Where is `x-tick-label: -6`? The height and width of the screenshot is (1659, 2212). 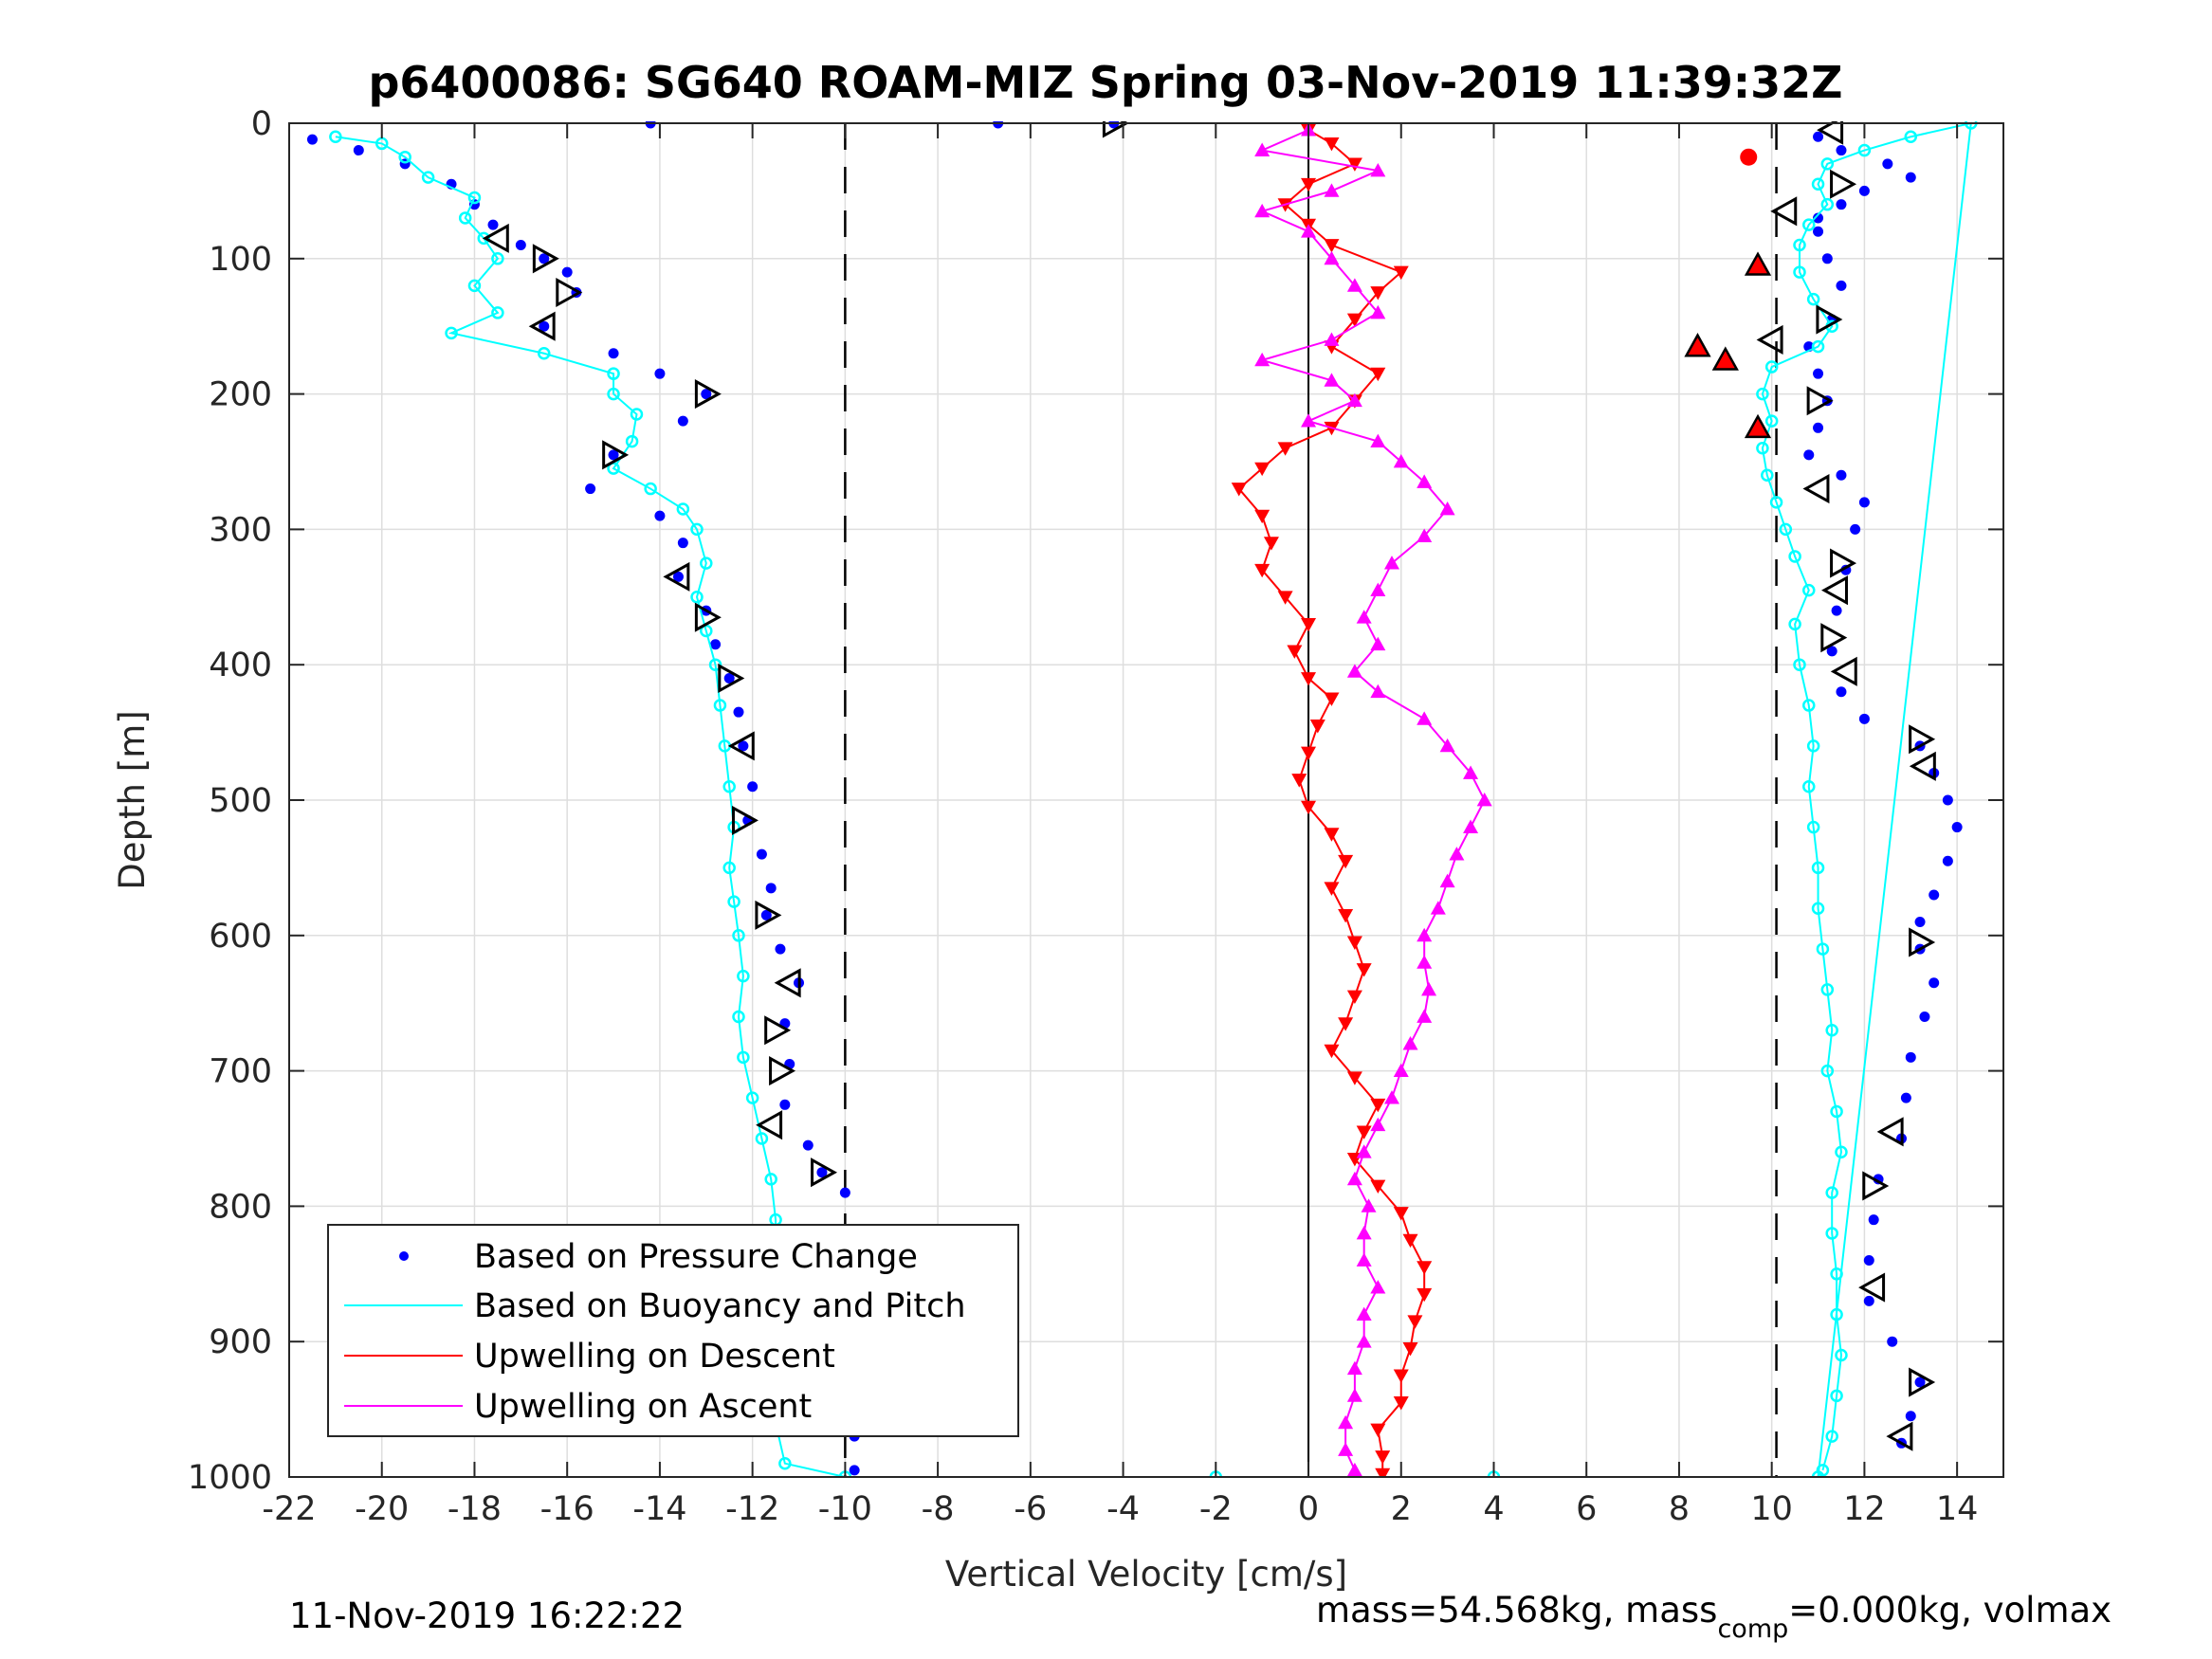
x-tick-label: -6 is located at coordinates (1030, 1509).